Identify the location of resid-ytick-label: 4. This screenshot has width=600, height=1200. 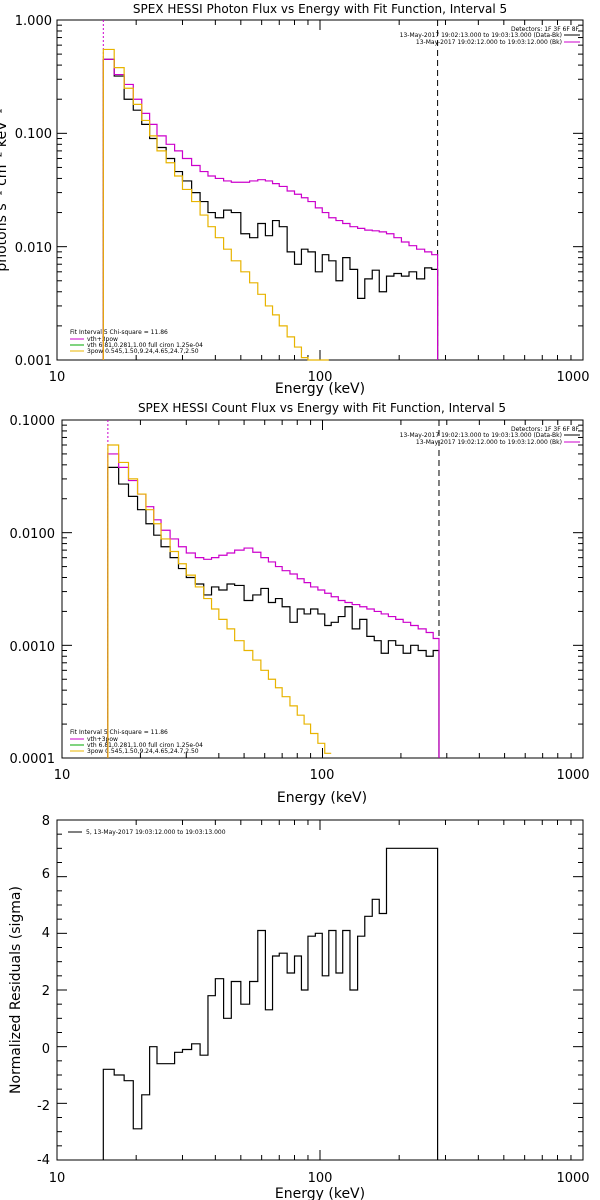
(46, 933).